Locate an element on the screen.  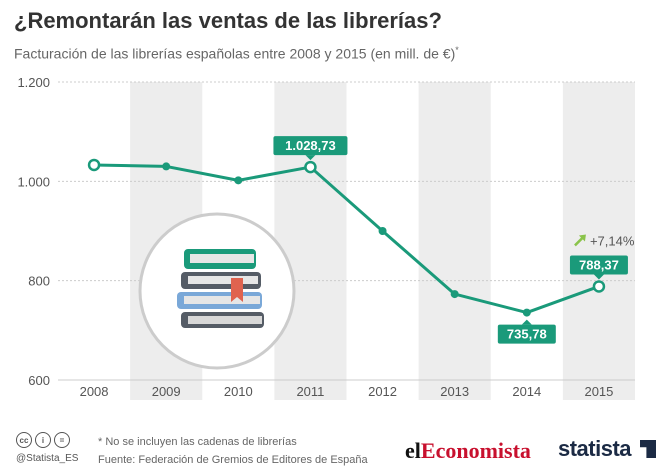
y-tick-label: 1.200 is located at coordinates (33, 82).